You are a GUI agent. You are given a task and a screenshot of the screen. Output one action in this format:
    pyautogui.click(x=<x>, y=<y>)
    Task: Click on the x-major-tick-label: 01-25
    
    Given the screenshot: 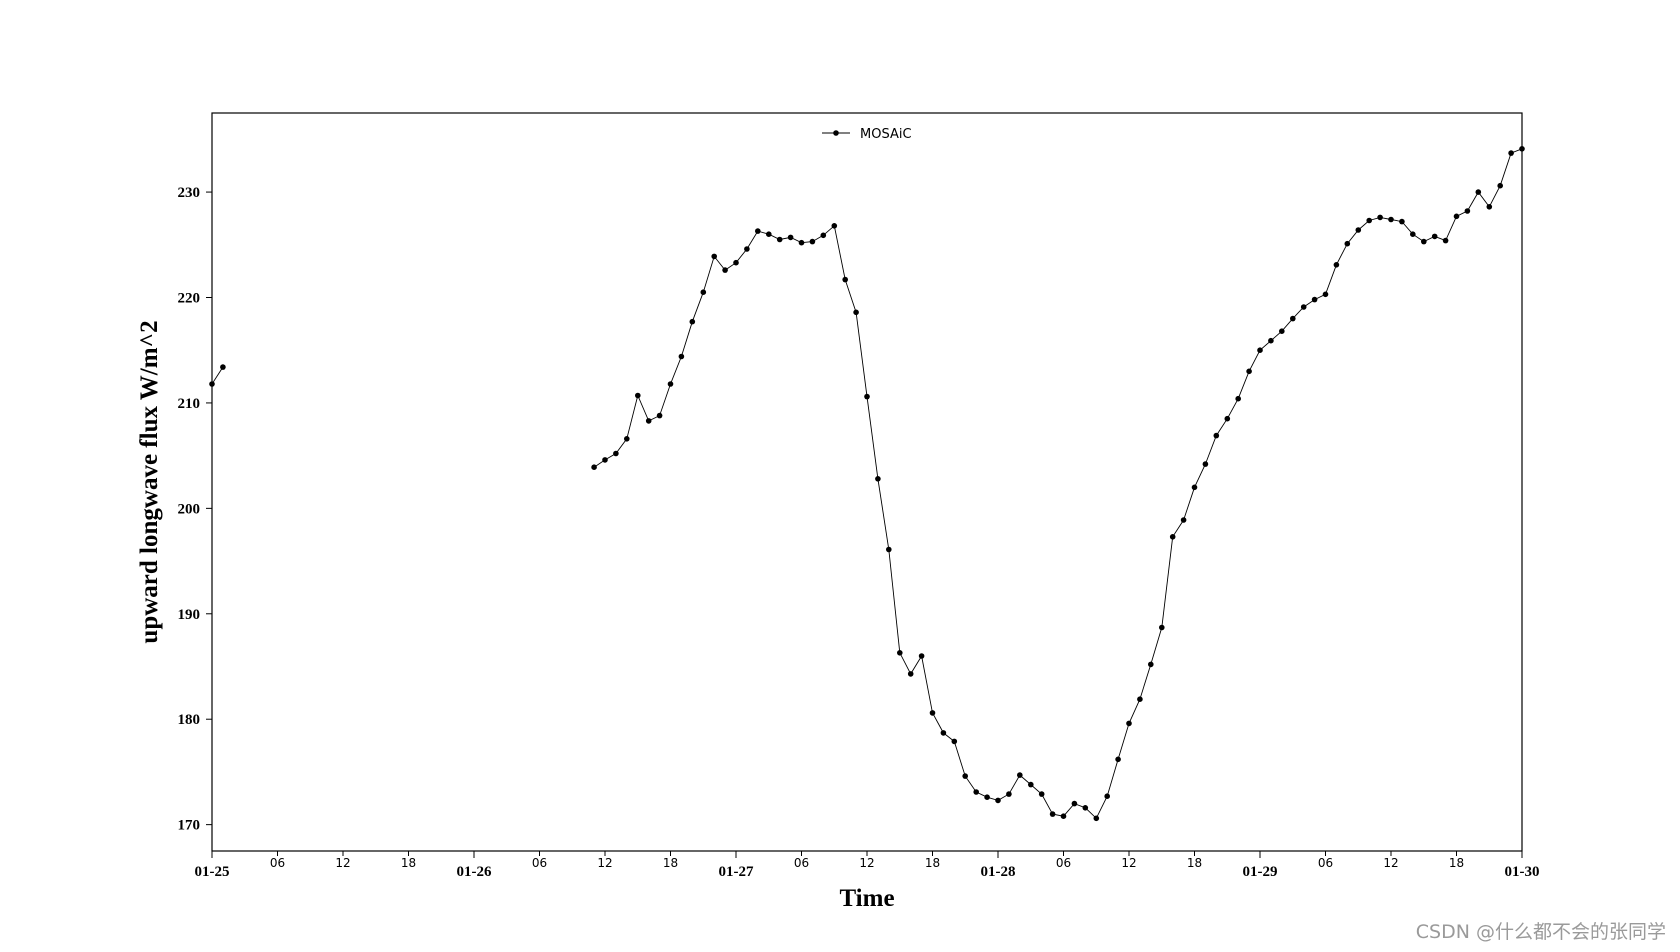 What is the action you would take?
    pyautogui.click(x=212, y=872)
    